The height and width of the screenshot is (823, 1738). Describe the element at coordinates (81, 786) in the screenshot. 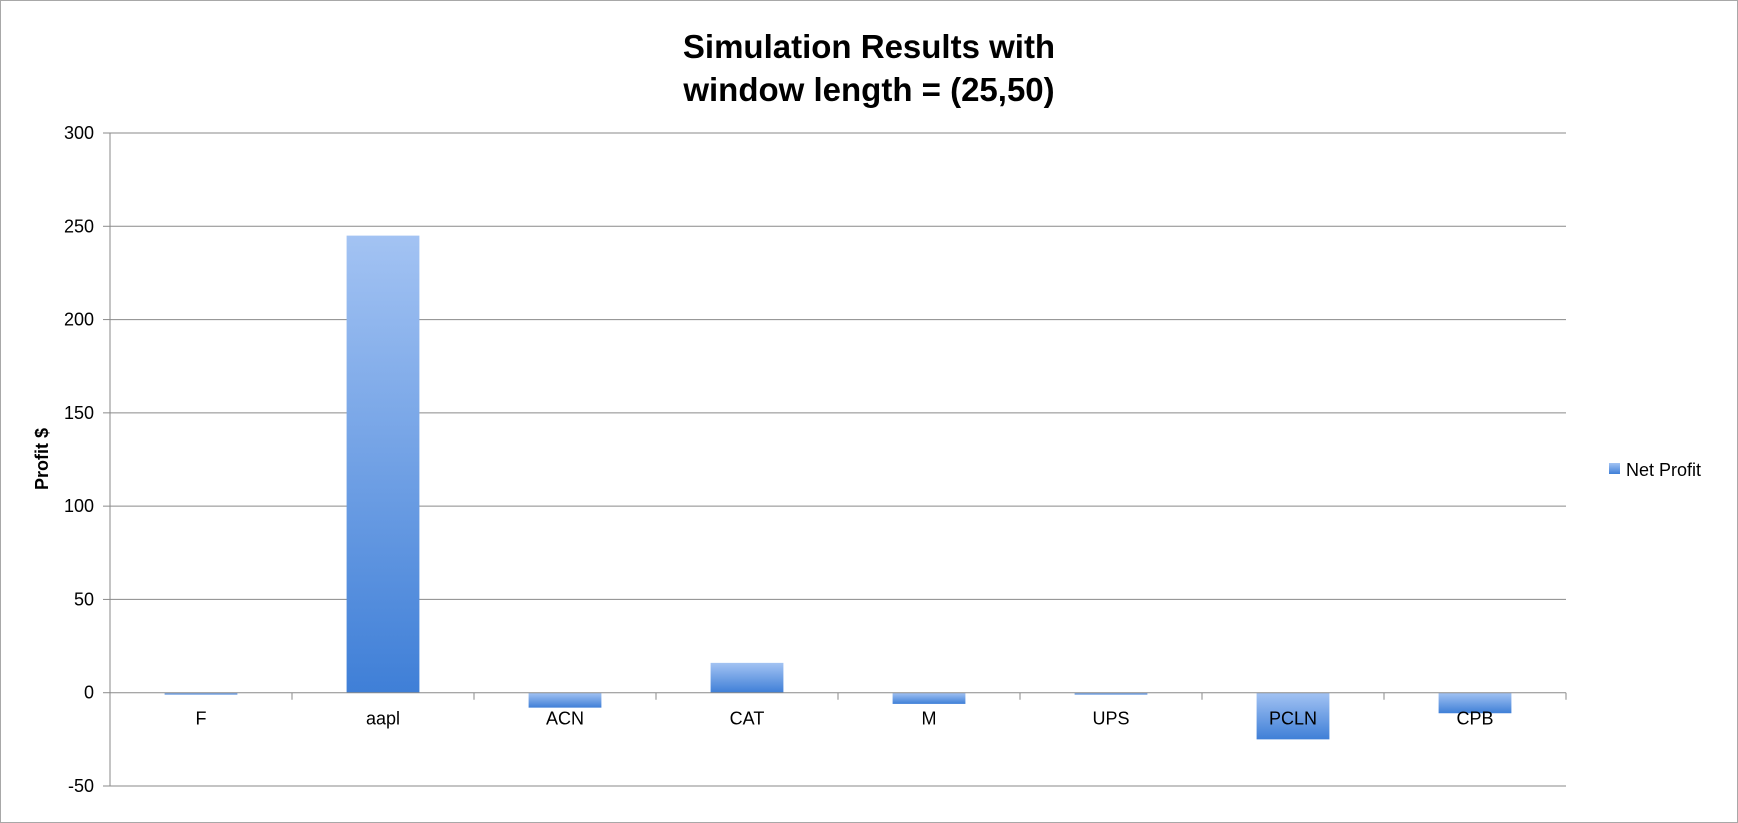

I see `y-tick-label: -50` at that location.